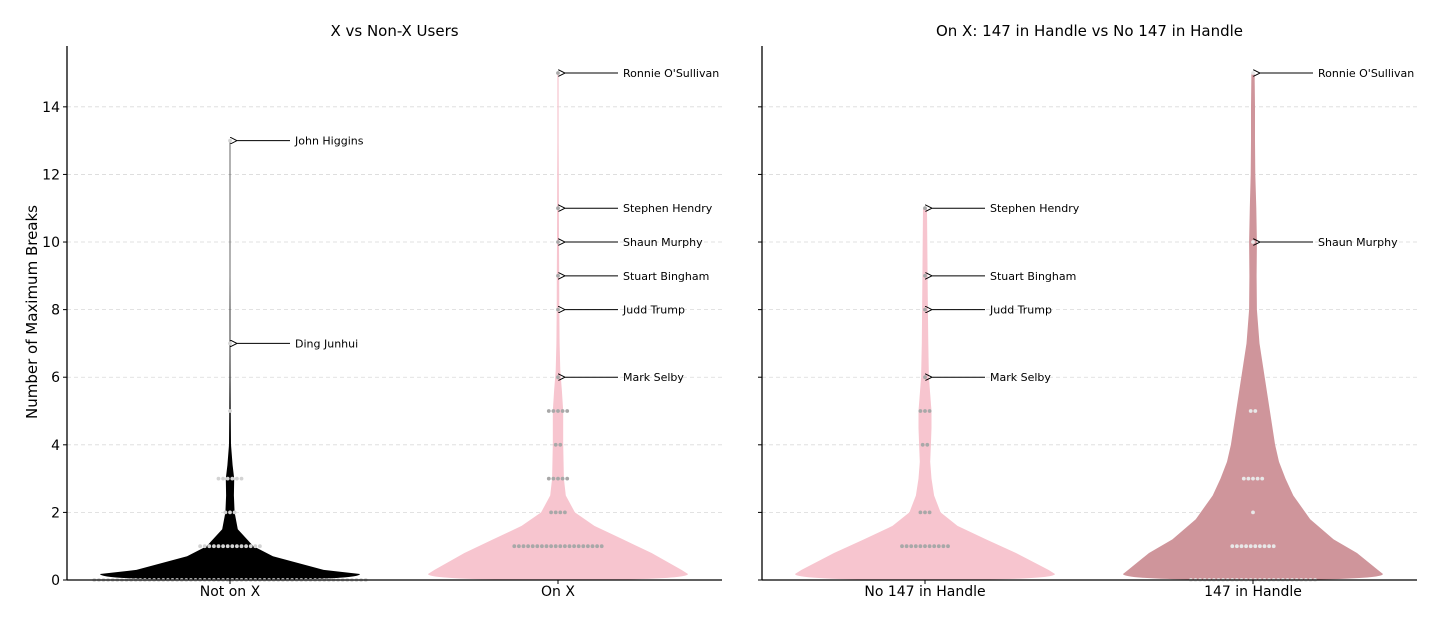 Image resolution: width=1456 pixels, height=628 pixels. Describe the element at coordinates (924, 592) in the screenshot. I see `x-tick-label: No 147 in Handle` at that location.